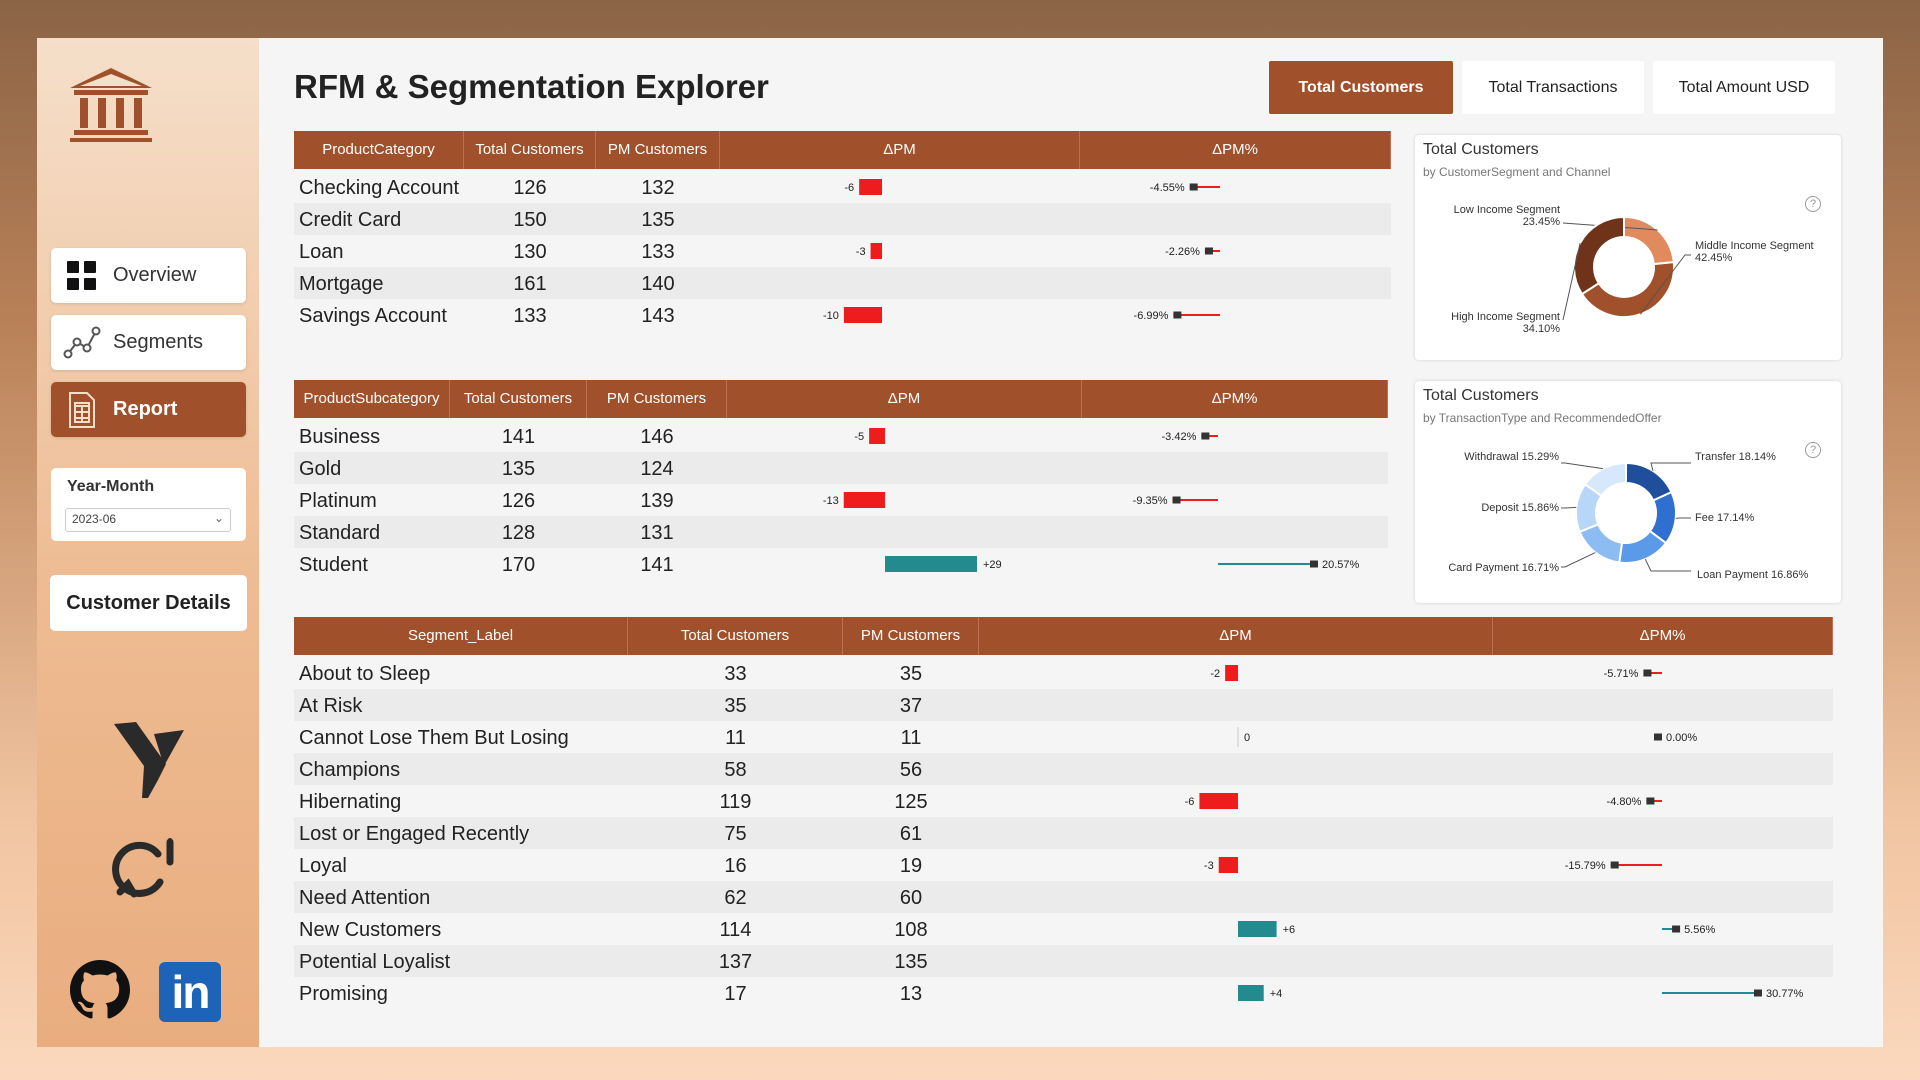 This screenshot has height=1080, width=1920. What do you see at coordinates (735, 802) in the screenshot?
I see `total-customers-cell: 119` at bounding box center [735, 802].